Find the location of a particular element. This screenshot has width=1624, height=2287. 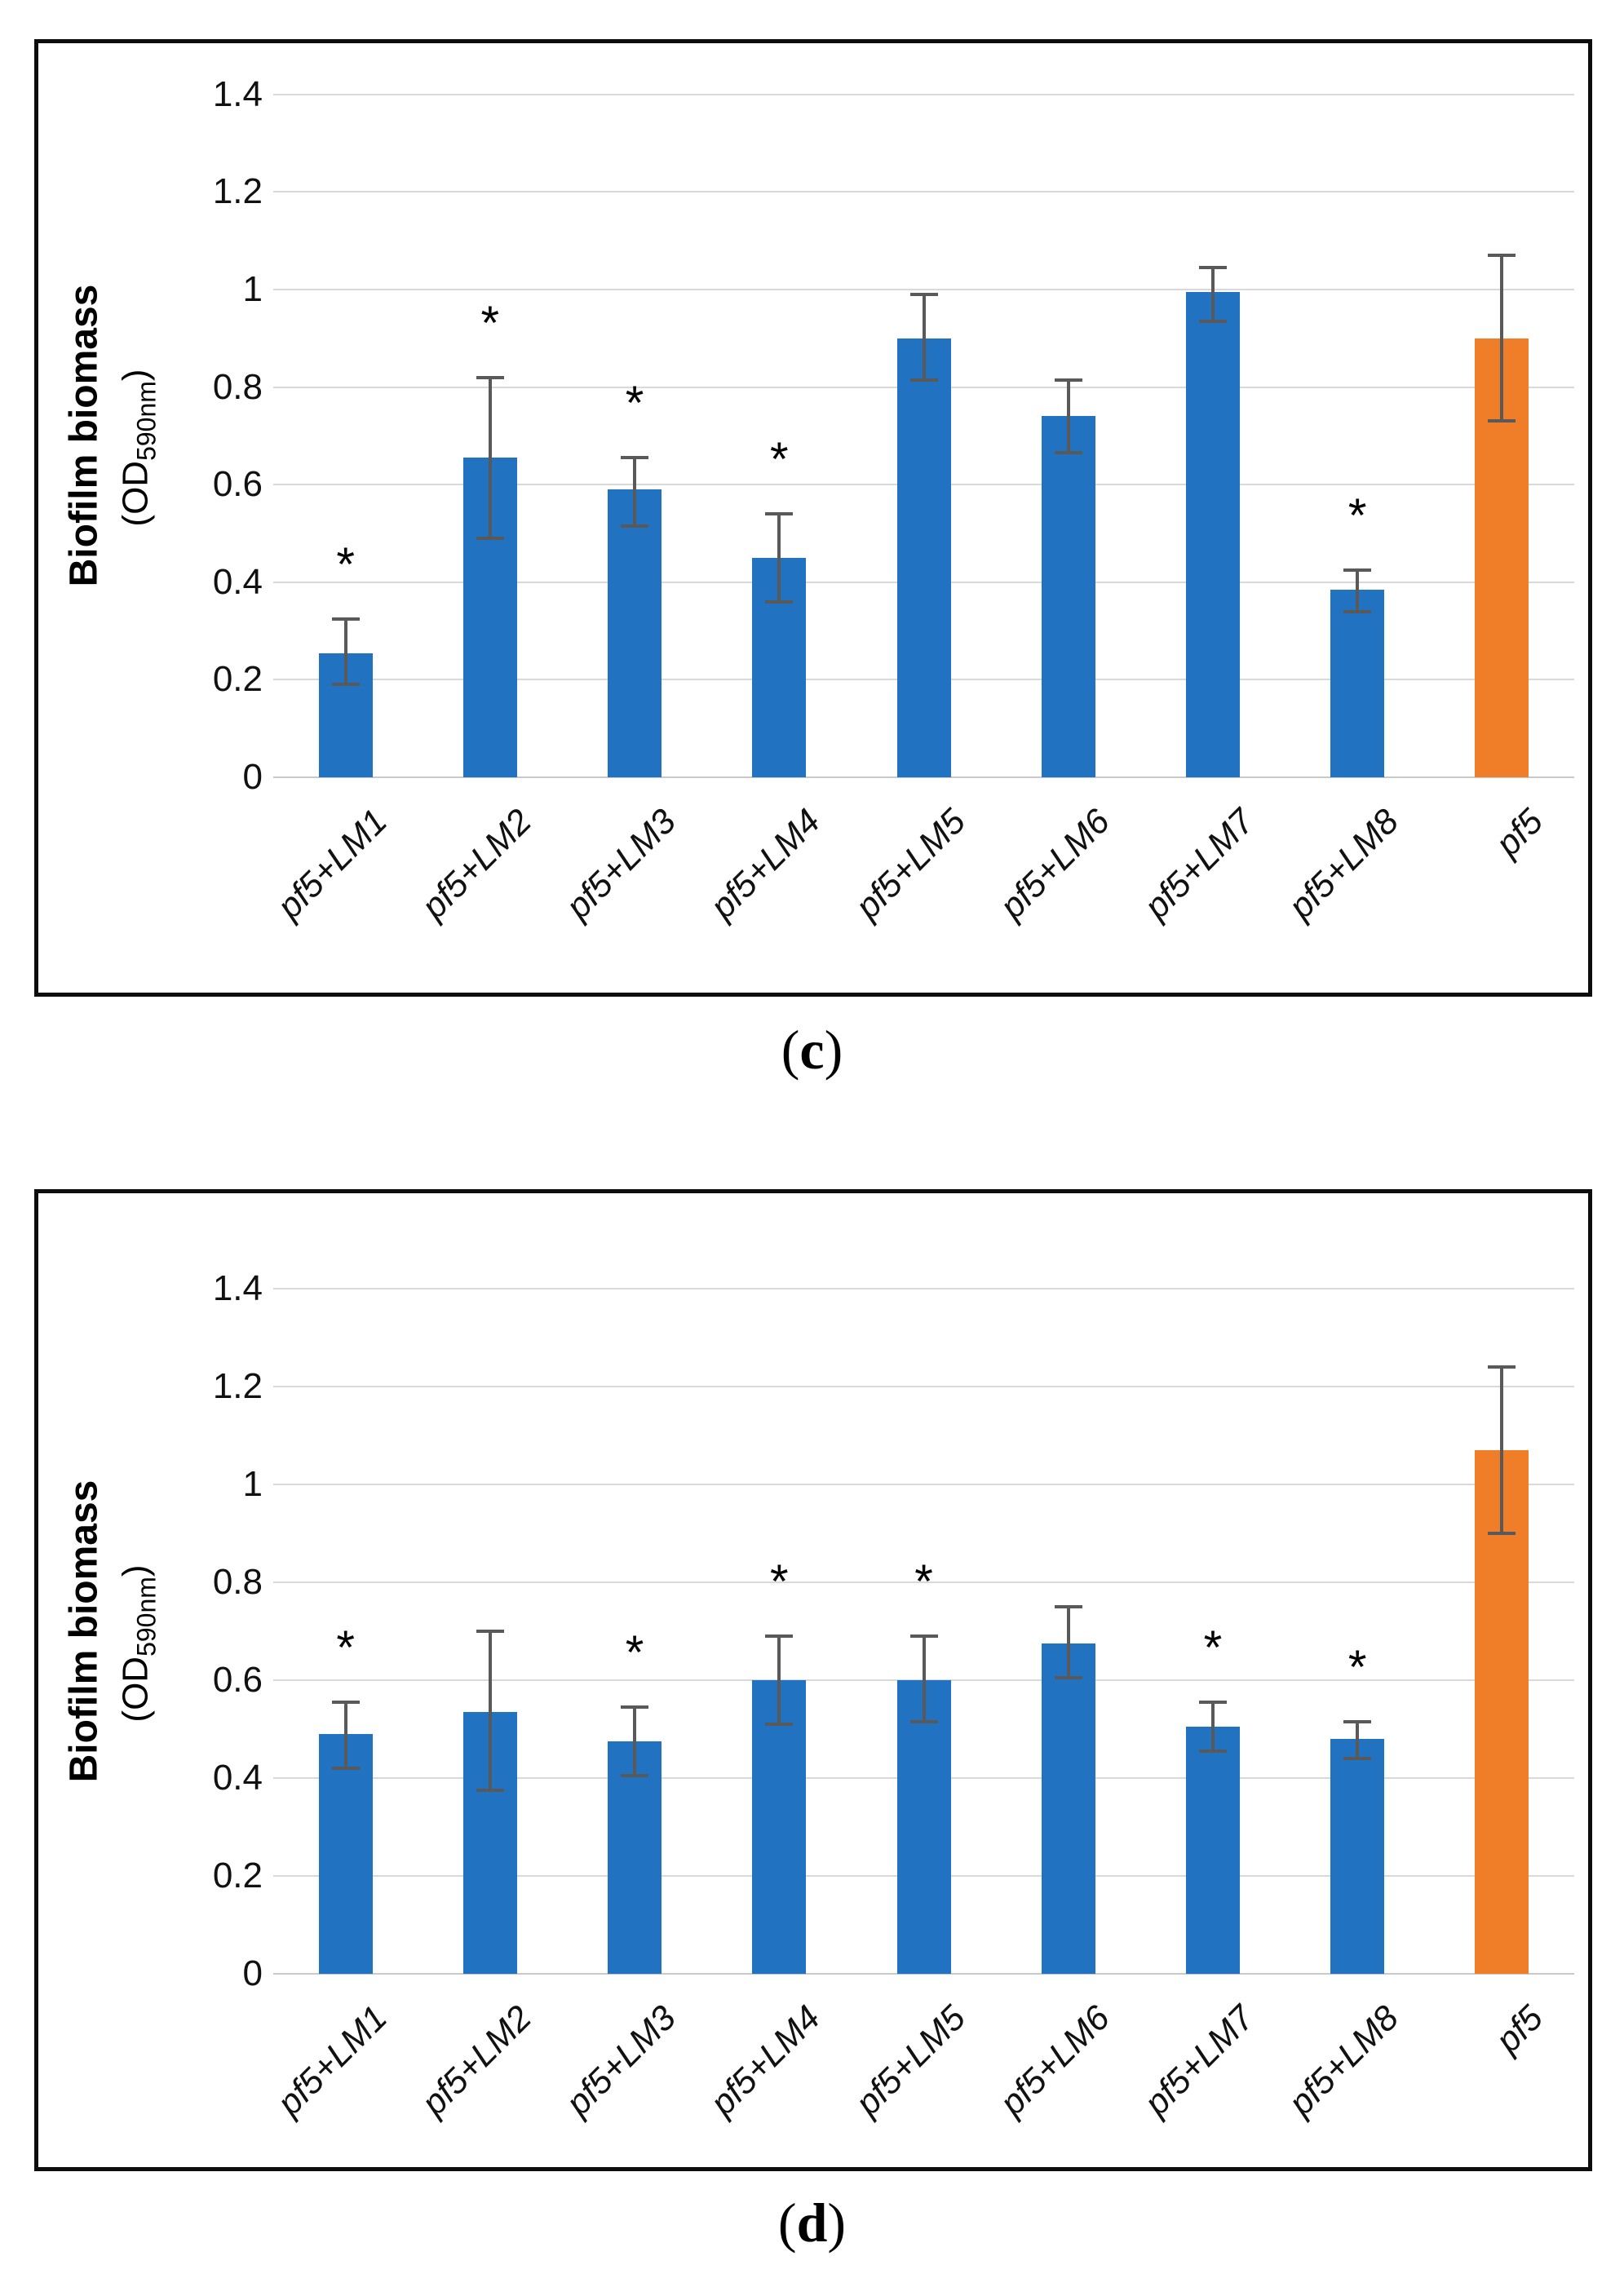

panel-caption-c: (c) is located at coordinates (812, 1050).